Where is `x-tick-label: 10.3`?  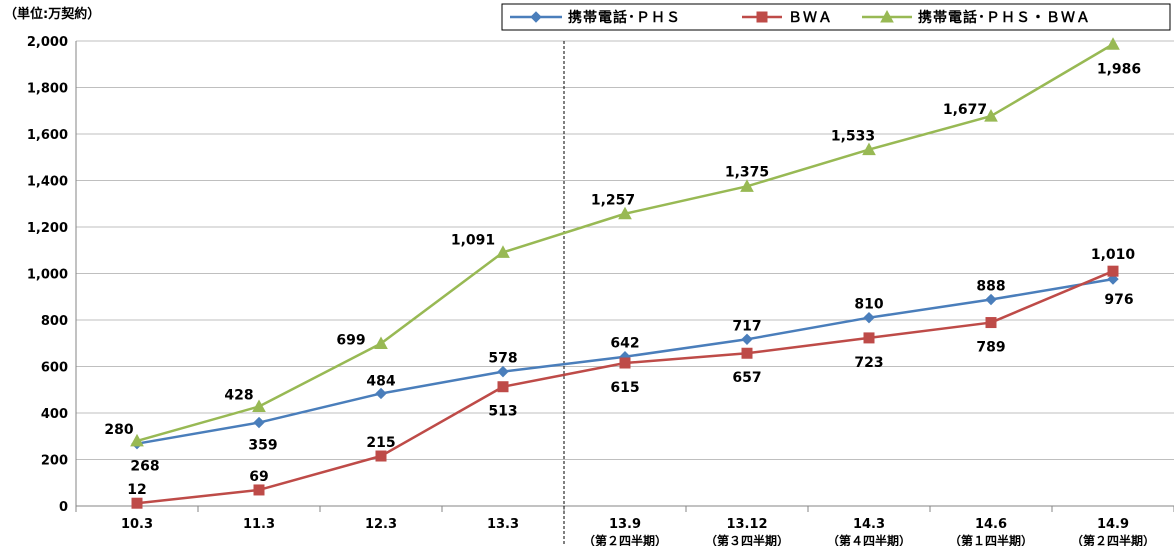 x-tick-label: 10.3 is located at coordinates (137, 524).